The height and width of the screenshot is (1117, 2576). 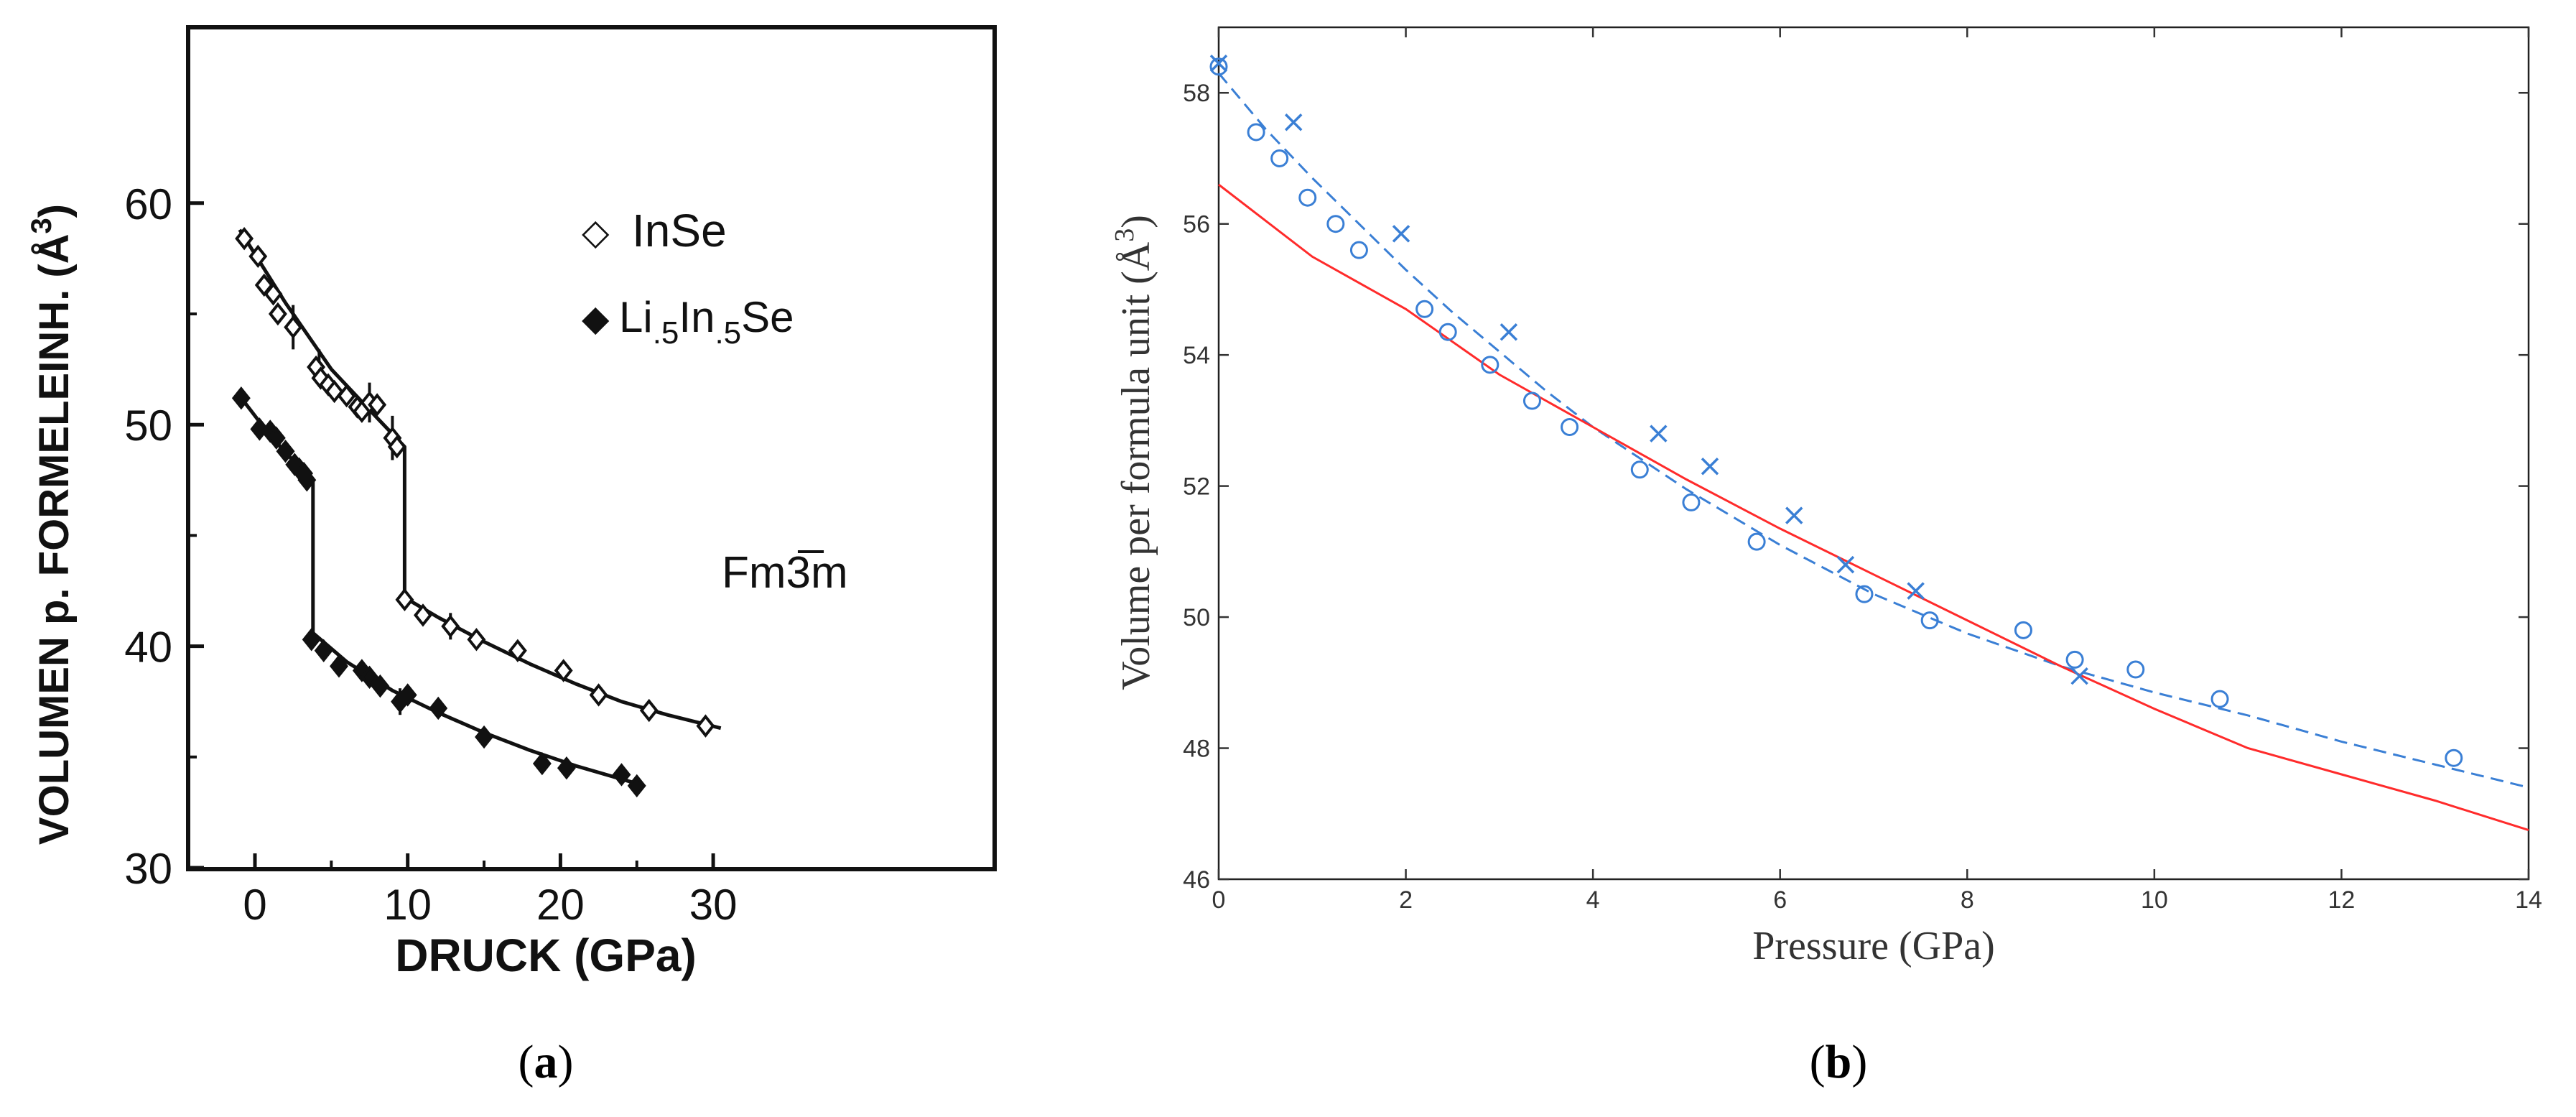 What do you see at coordinates (1780, 900) in the screenshot?
I see `panel-b-x-tick-label: 6` at bounding box center [1780, 900].